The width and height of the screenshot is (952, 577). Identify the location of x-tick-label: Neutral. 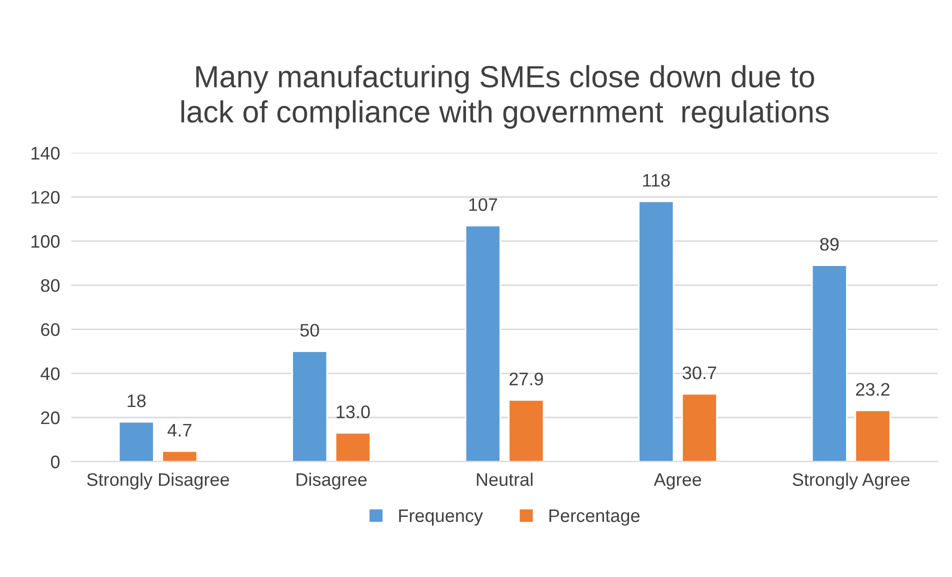
(504, 479).